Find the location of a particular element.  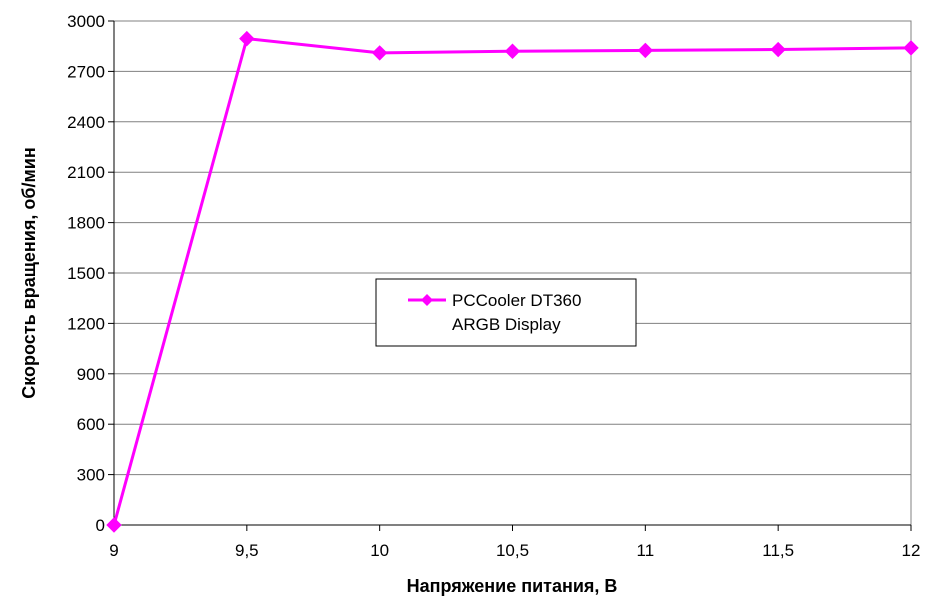

x-tick-label: 10 is located at coordinates (379, 550).